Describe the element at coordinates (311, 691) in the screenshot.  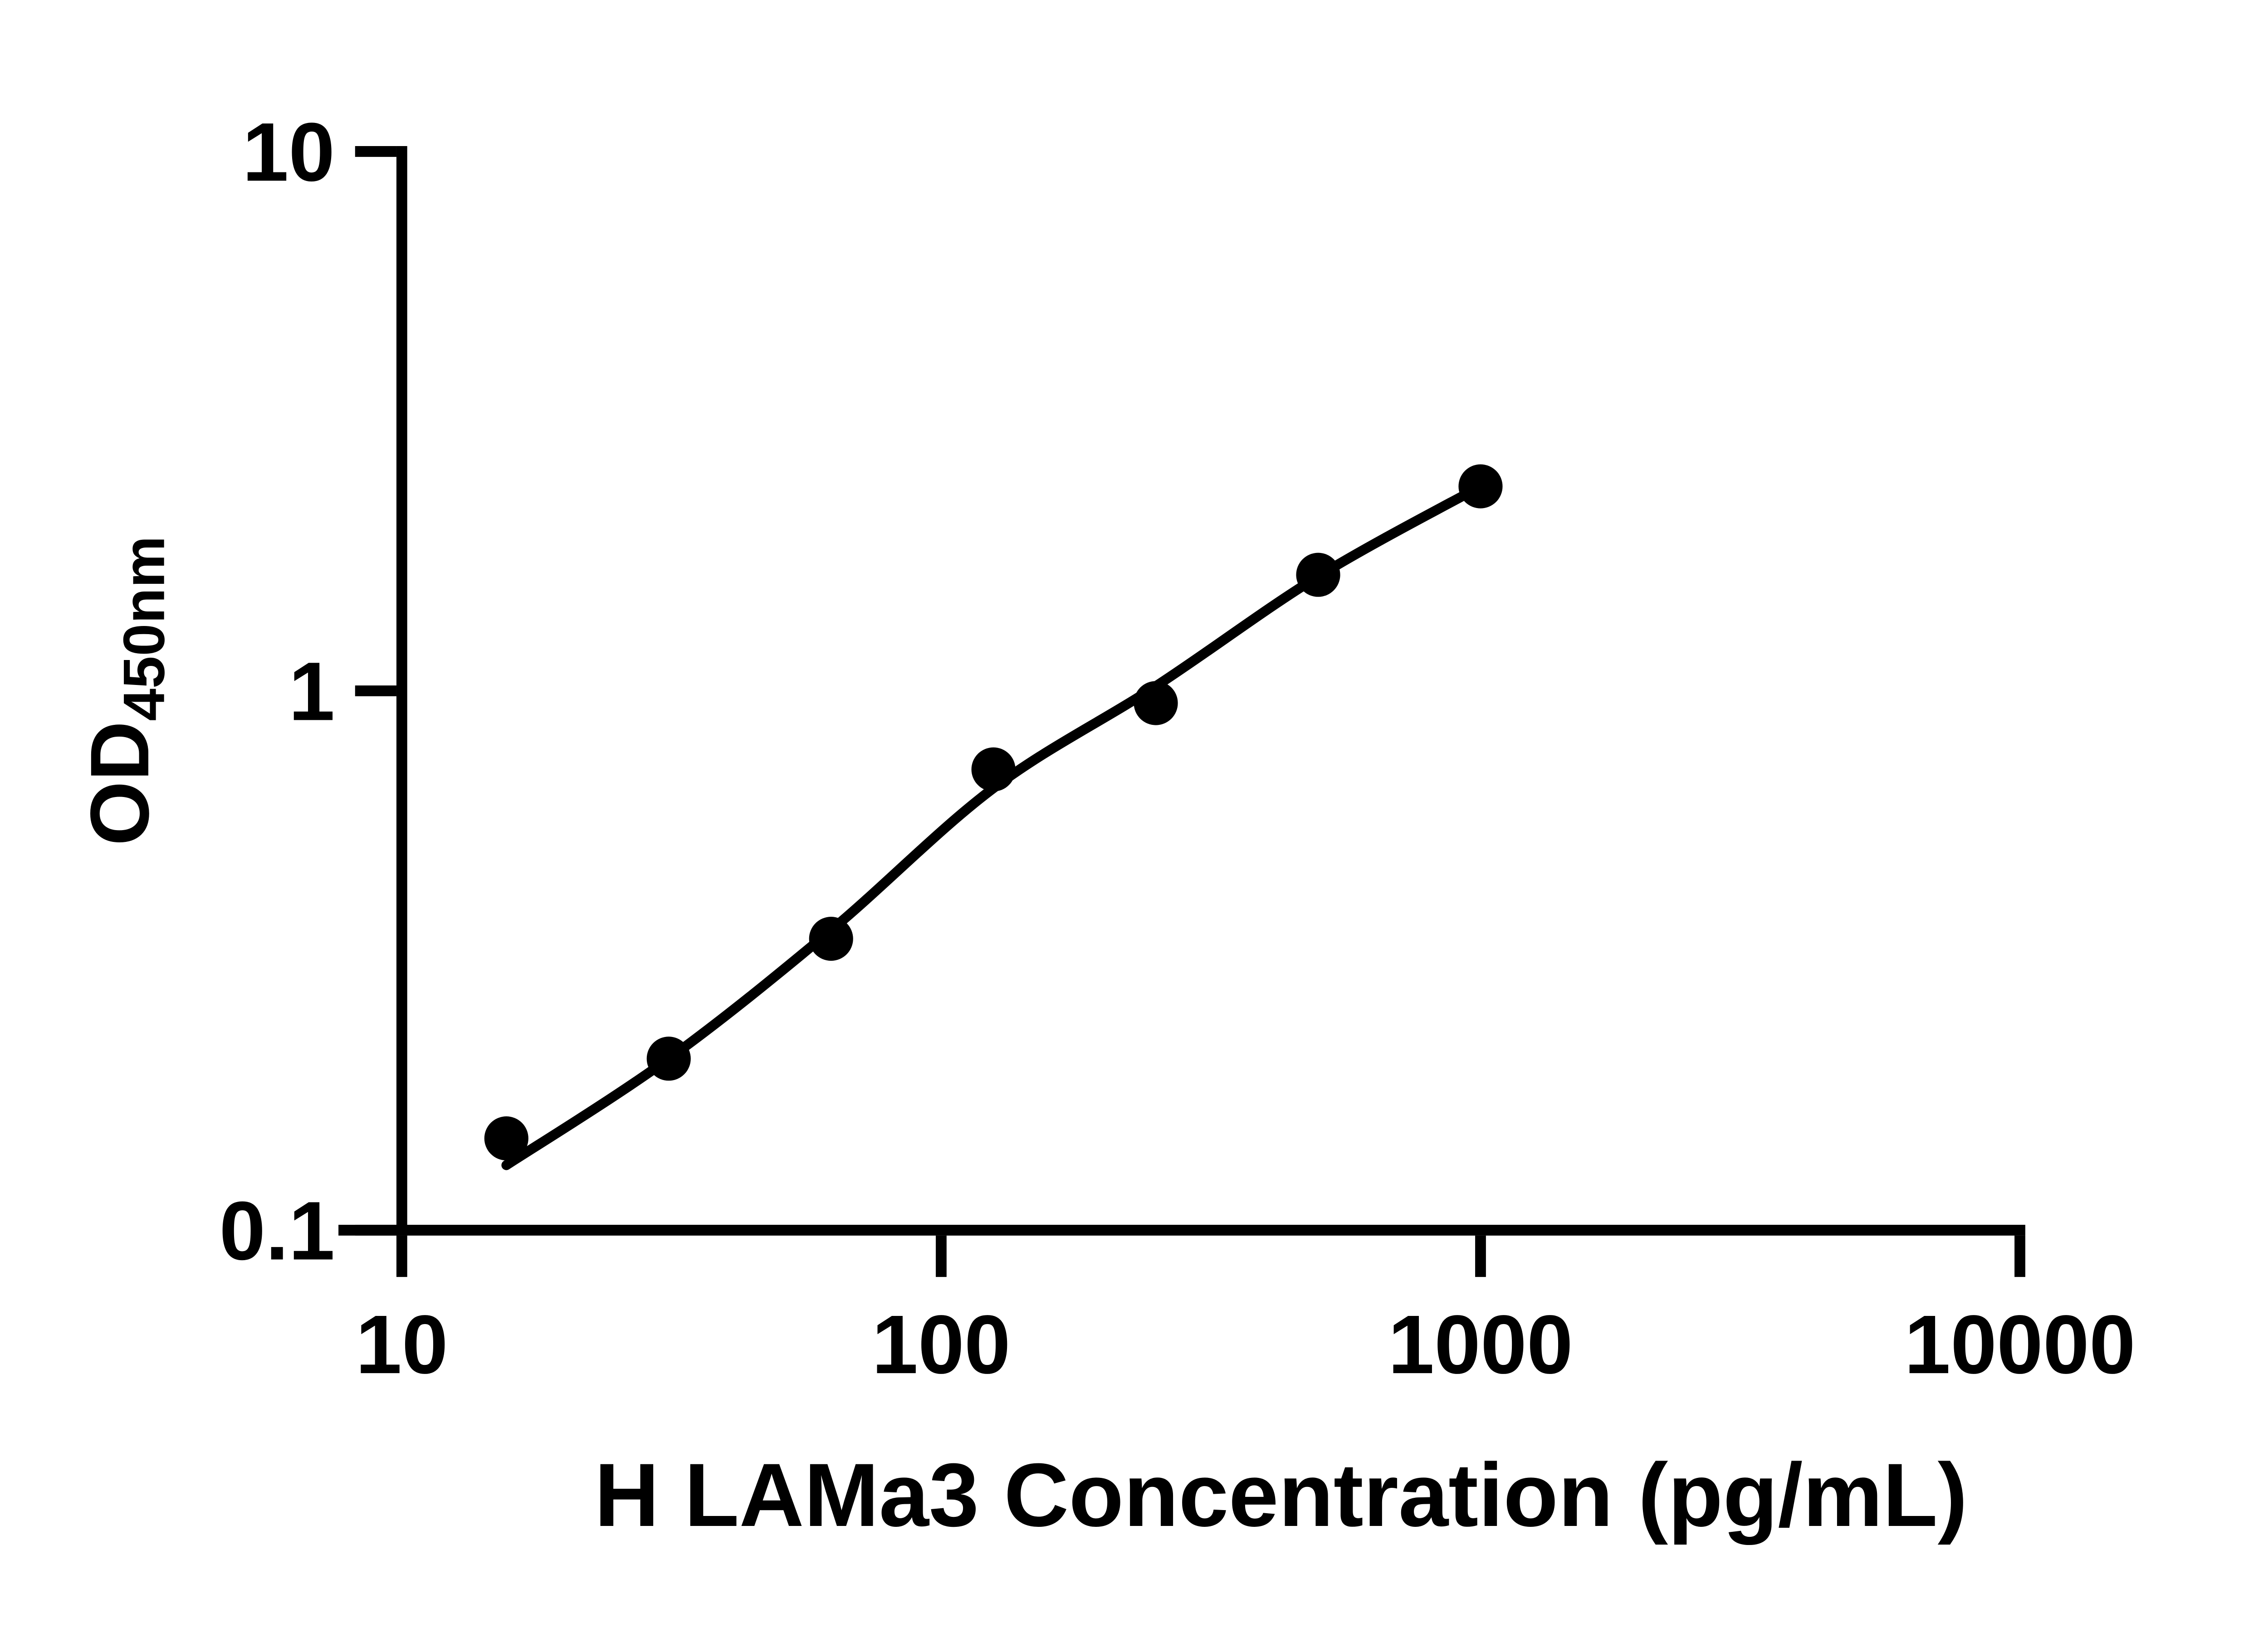
I see `y-tick-label: 1` at that location.